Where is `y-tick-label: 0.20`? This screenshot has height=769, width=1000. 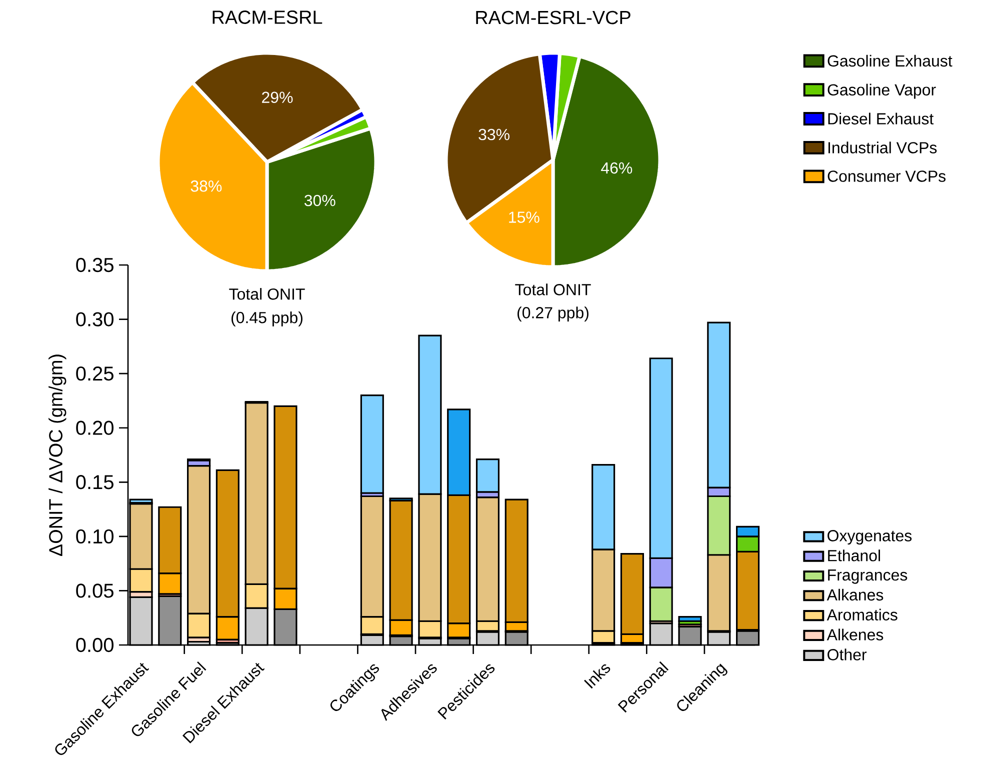 y-tick-label: 0.20 is located at coordinates (95, 427).